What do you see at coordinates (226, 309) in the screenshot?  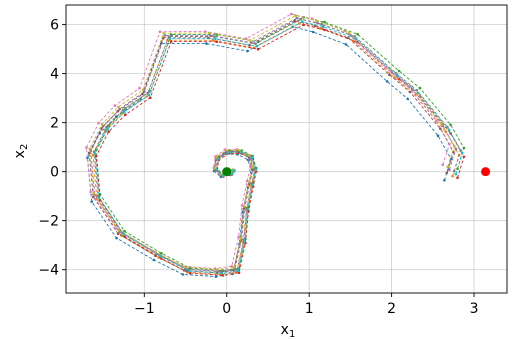 I see `x-tick-label: 0` at bounding box center [226, 309].